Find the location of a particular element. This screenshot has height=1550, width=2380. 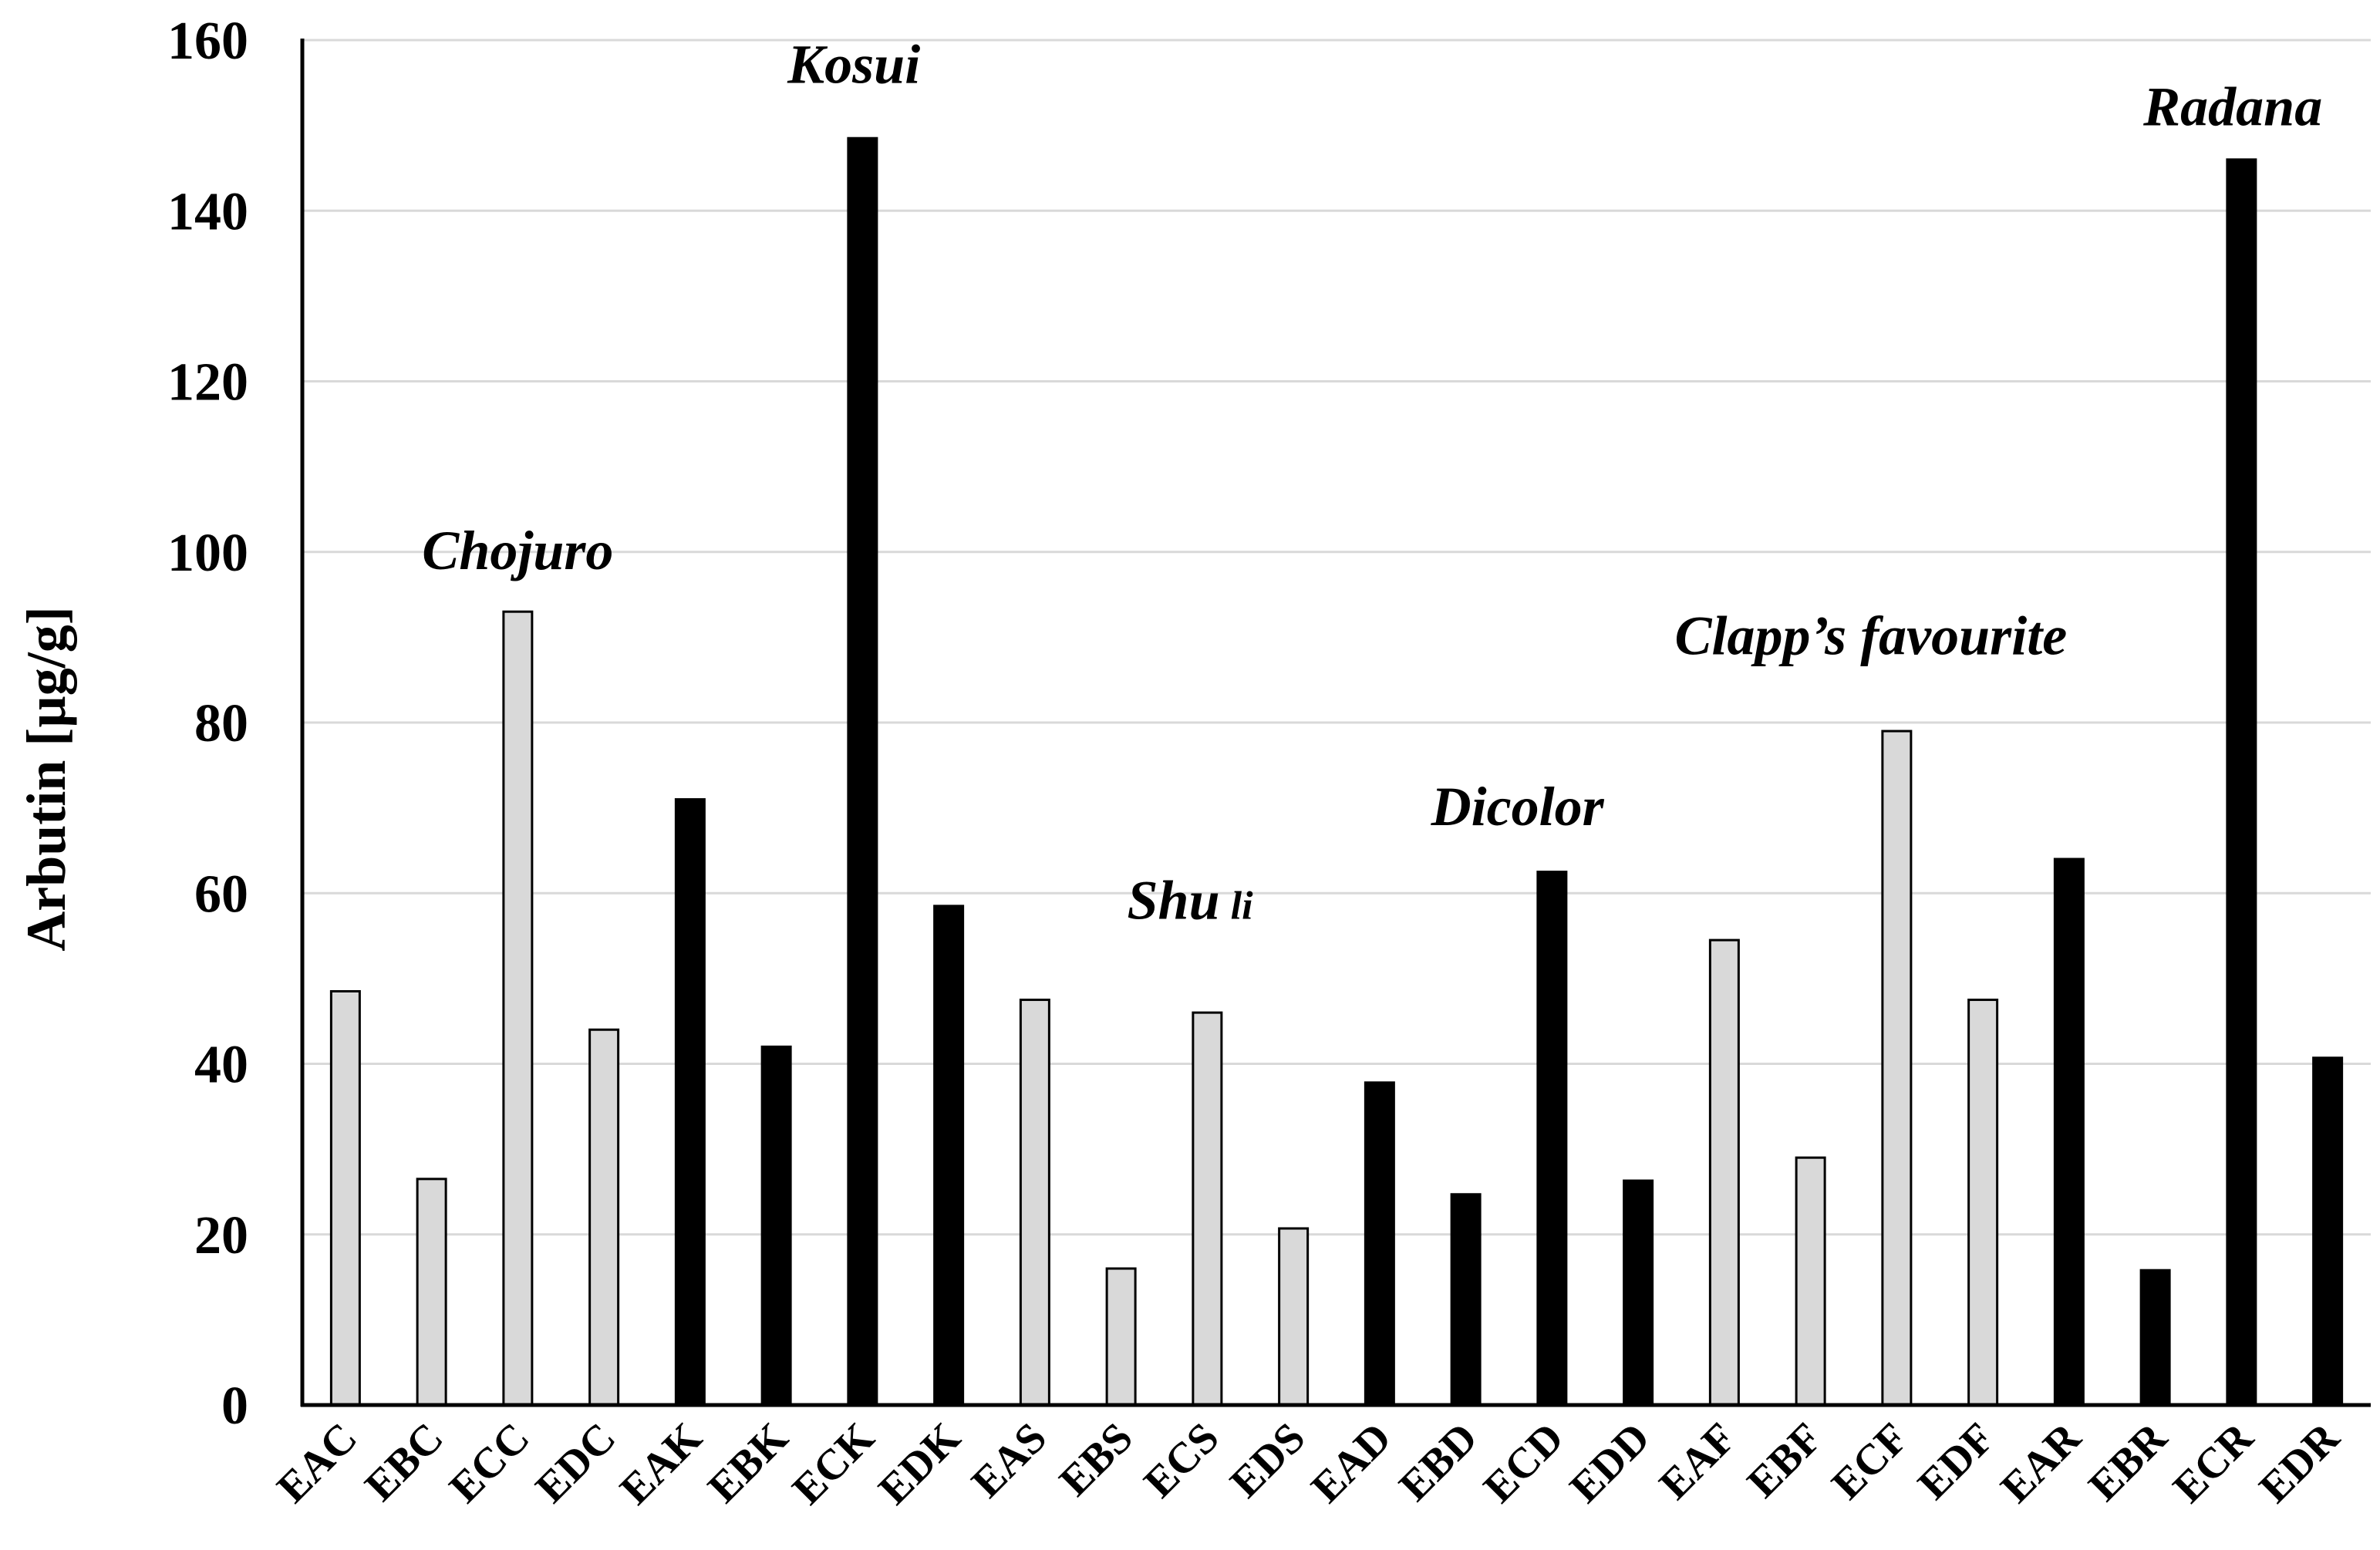

bar-edc is located at coordinates (604, 1218).